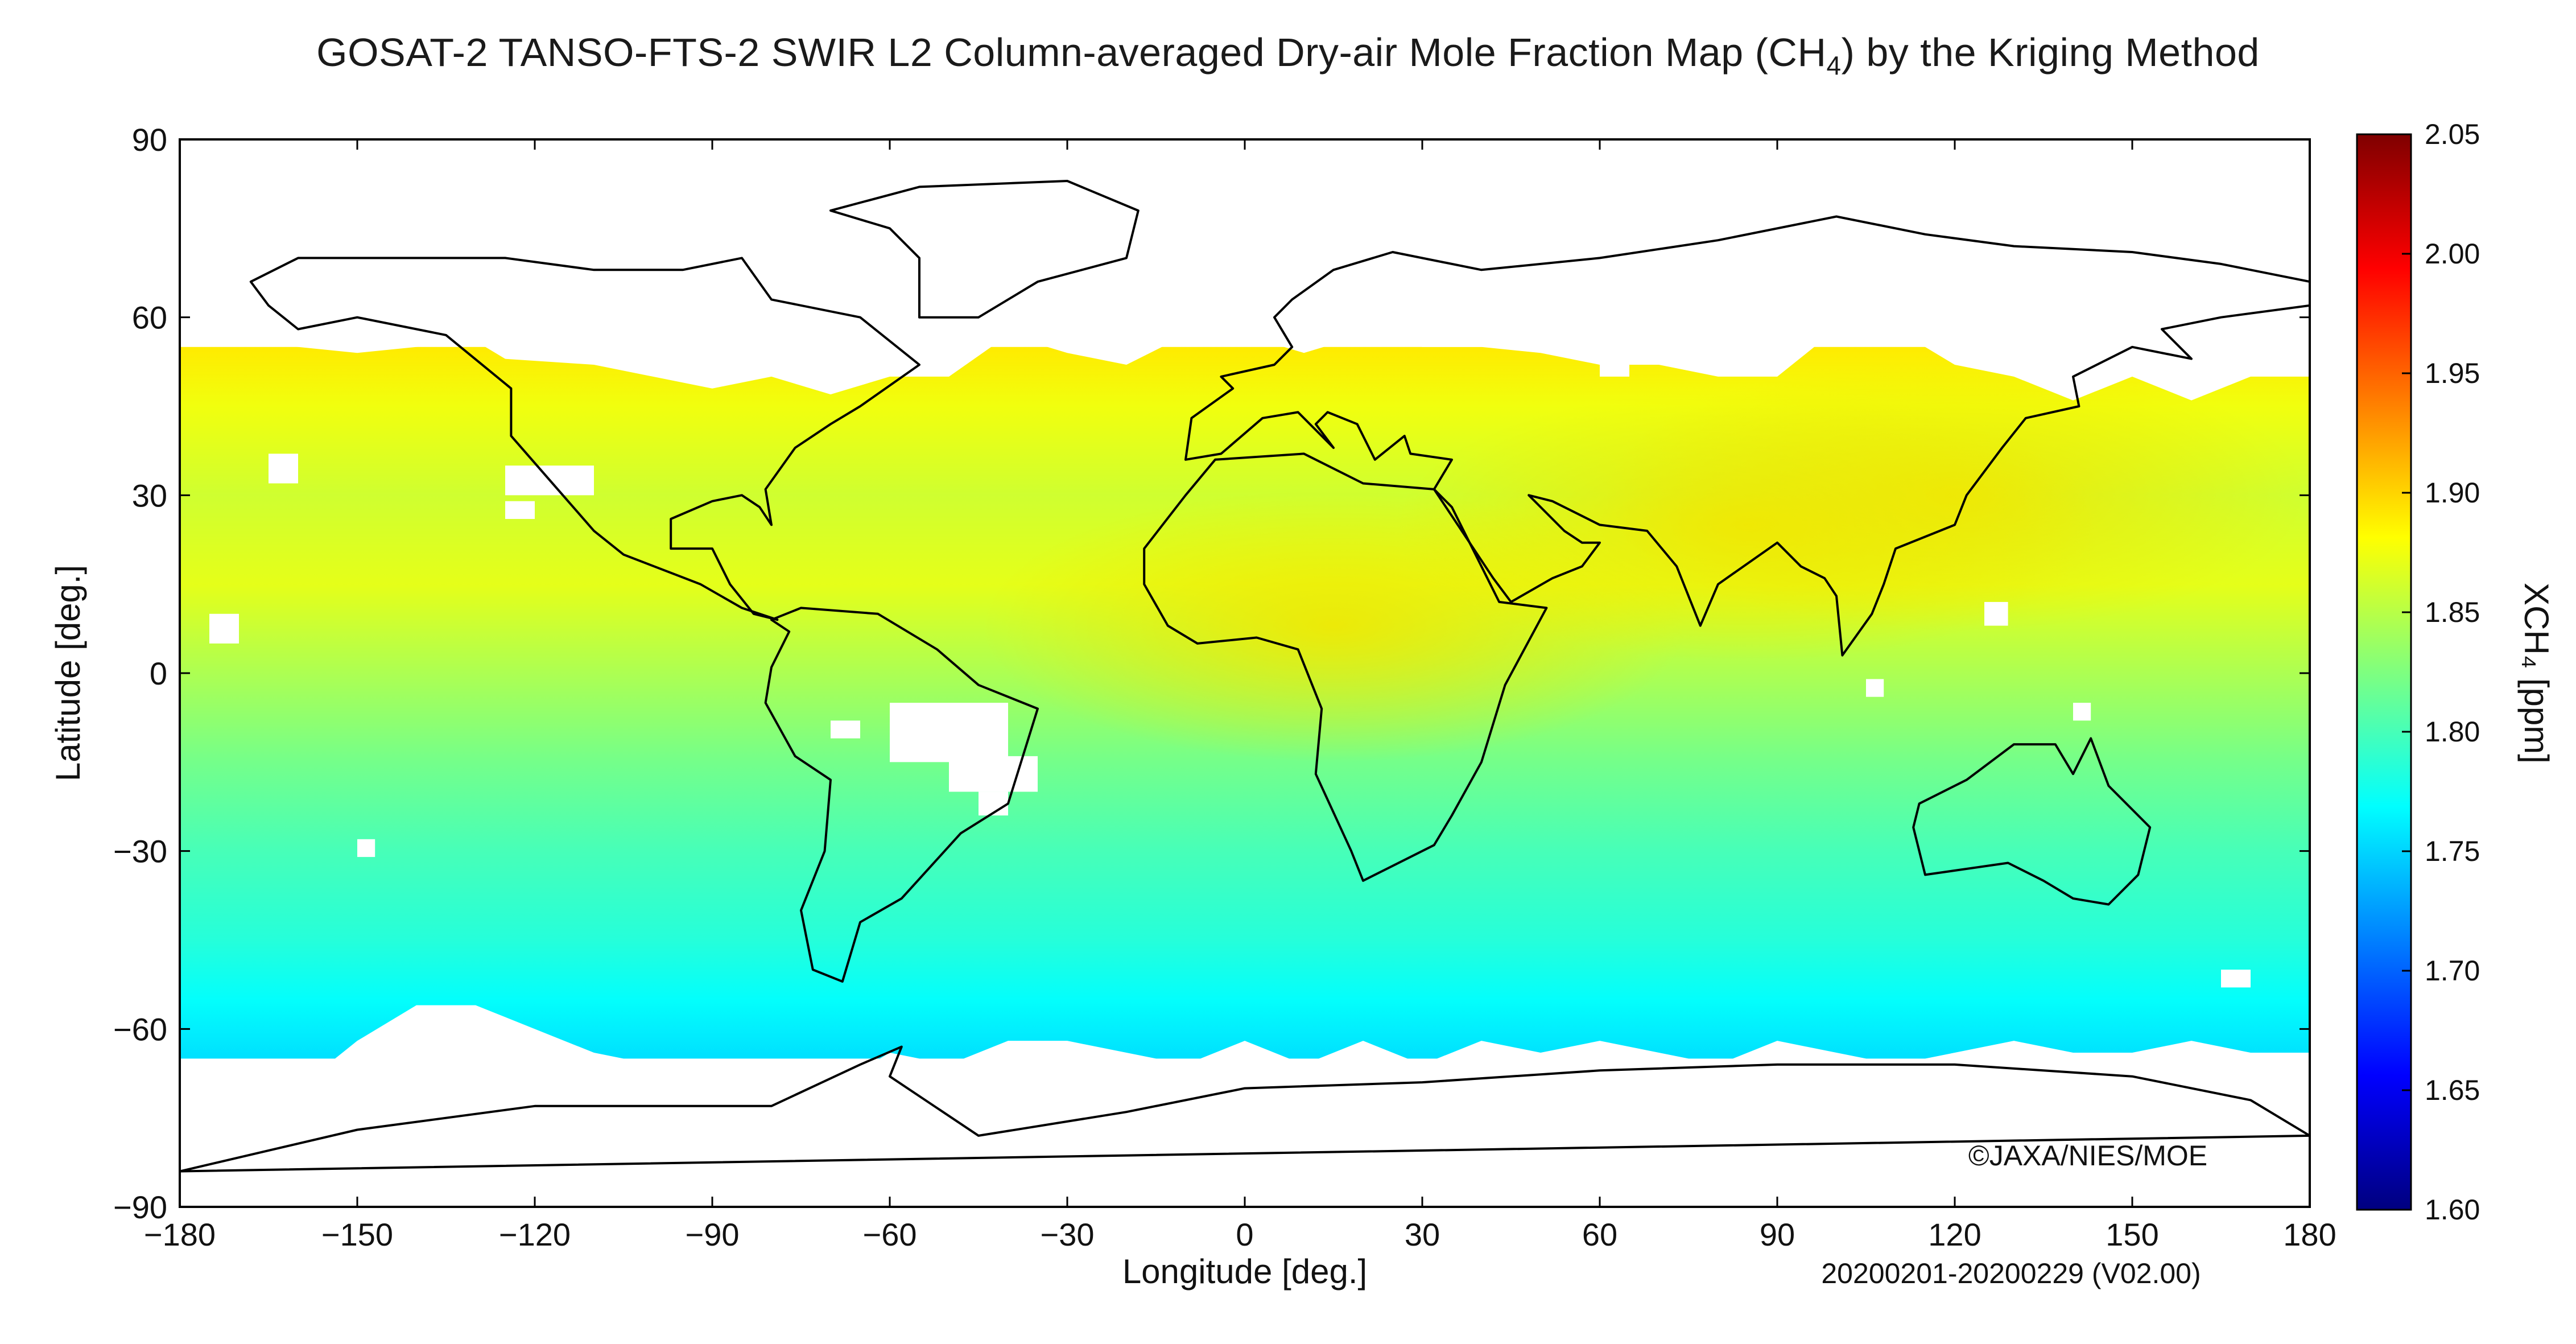 This screenshot has width=2576, height=1344. I want to click on y-axis-label: Latitude [deg.], so click(68, 673).